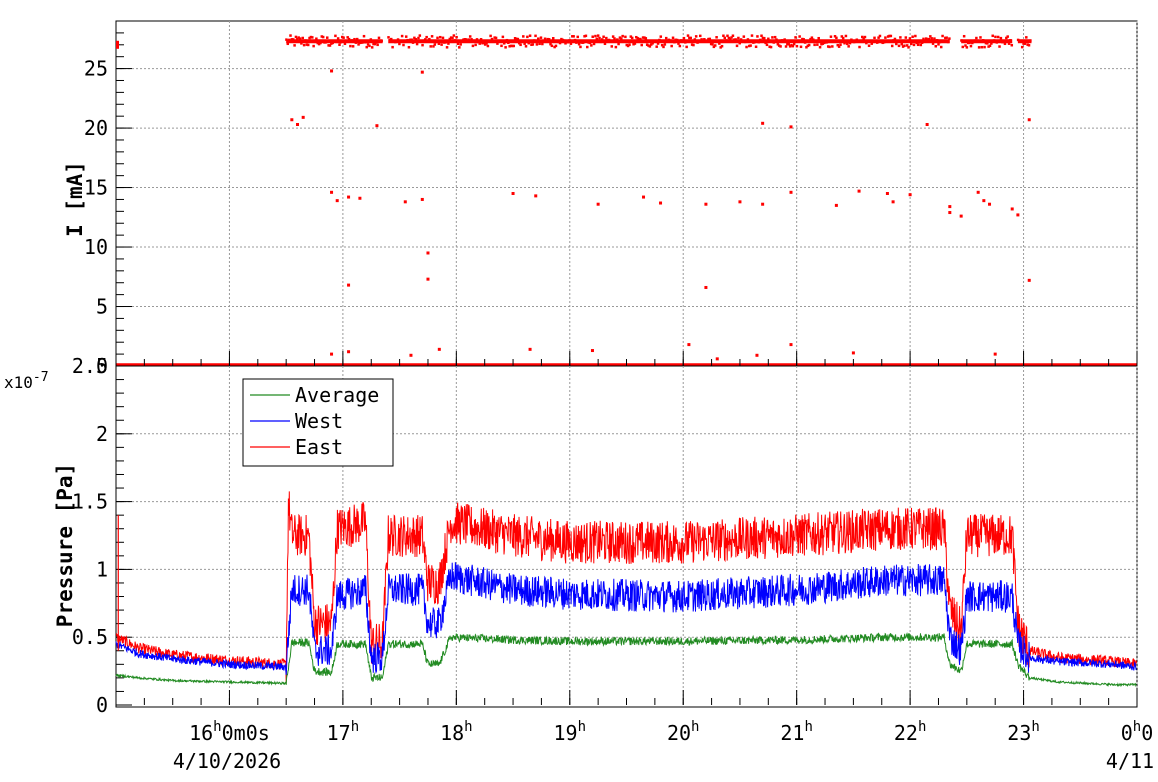 The height and width of the screenshot is (782, 1158). What do you see at coordinates (229, 732) in the screenshot?
I see `x-tick-label: 16h0m0s` at bounding box center [229, 732].